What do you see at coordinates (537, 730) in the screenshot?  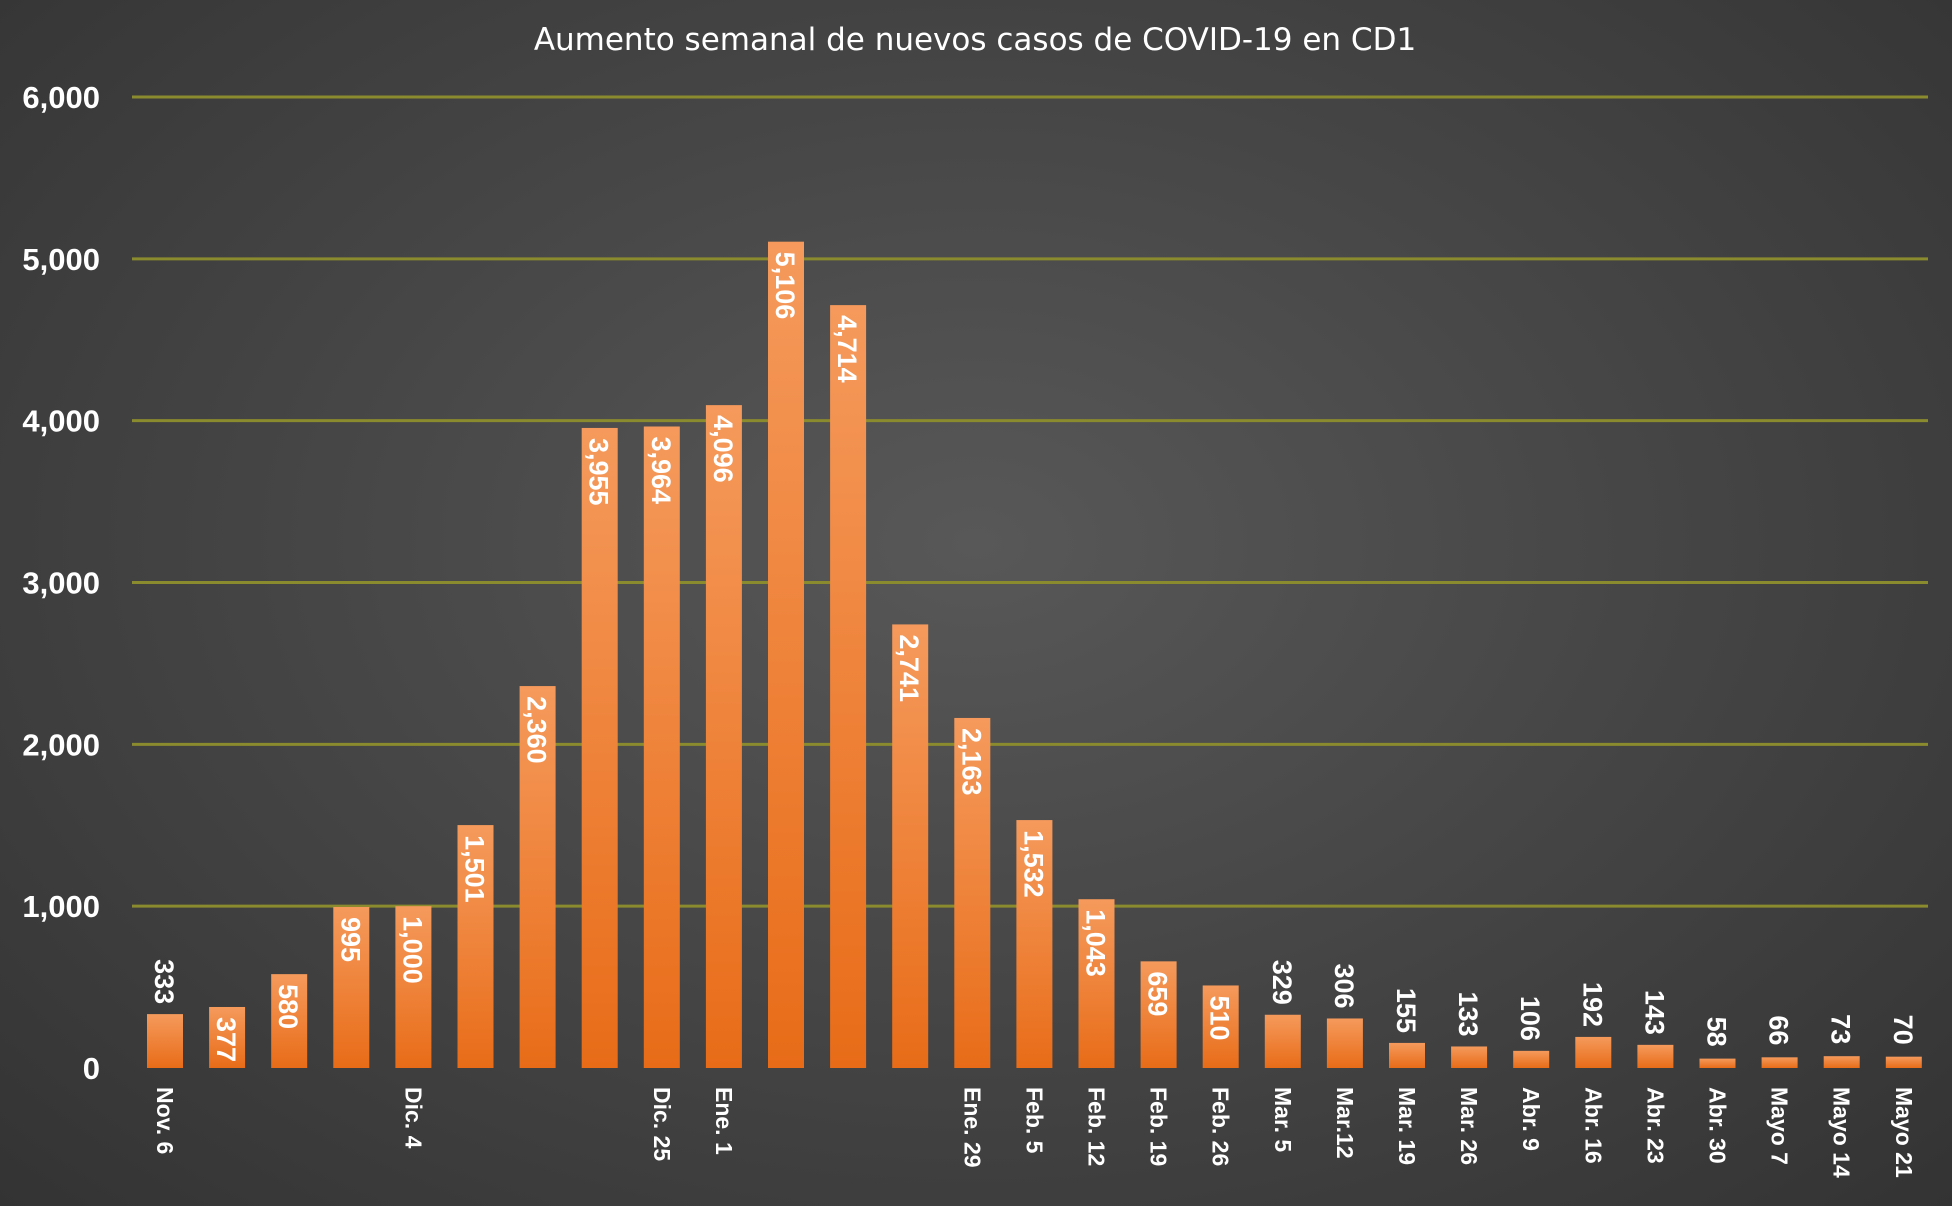 I see `data-label: 2,360` at bounding box center [537, 730].